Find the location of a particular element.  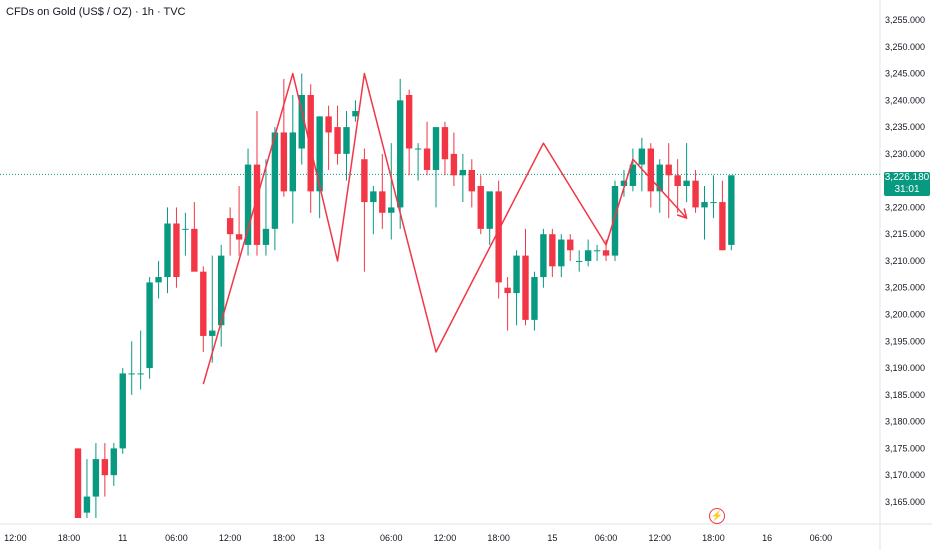

x-tick-label: 13 is located at coordinates (320, 538).